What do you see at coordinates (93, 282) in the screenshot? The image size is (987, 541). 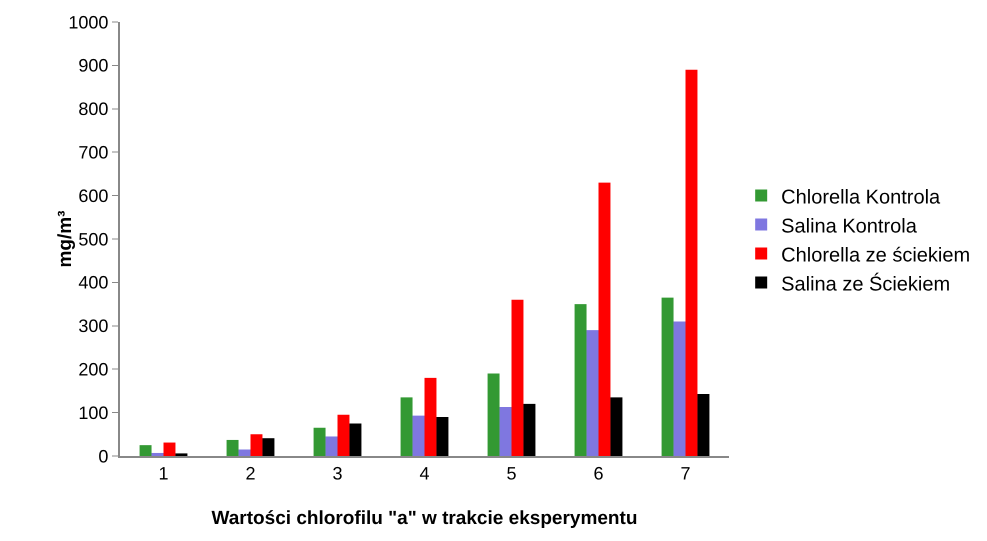 I see `y-tick-label: 400` at bounding box center [93, 282].